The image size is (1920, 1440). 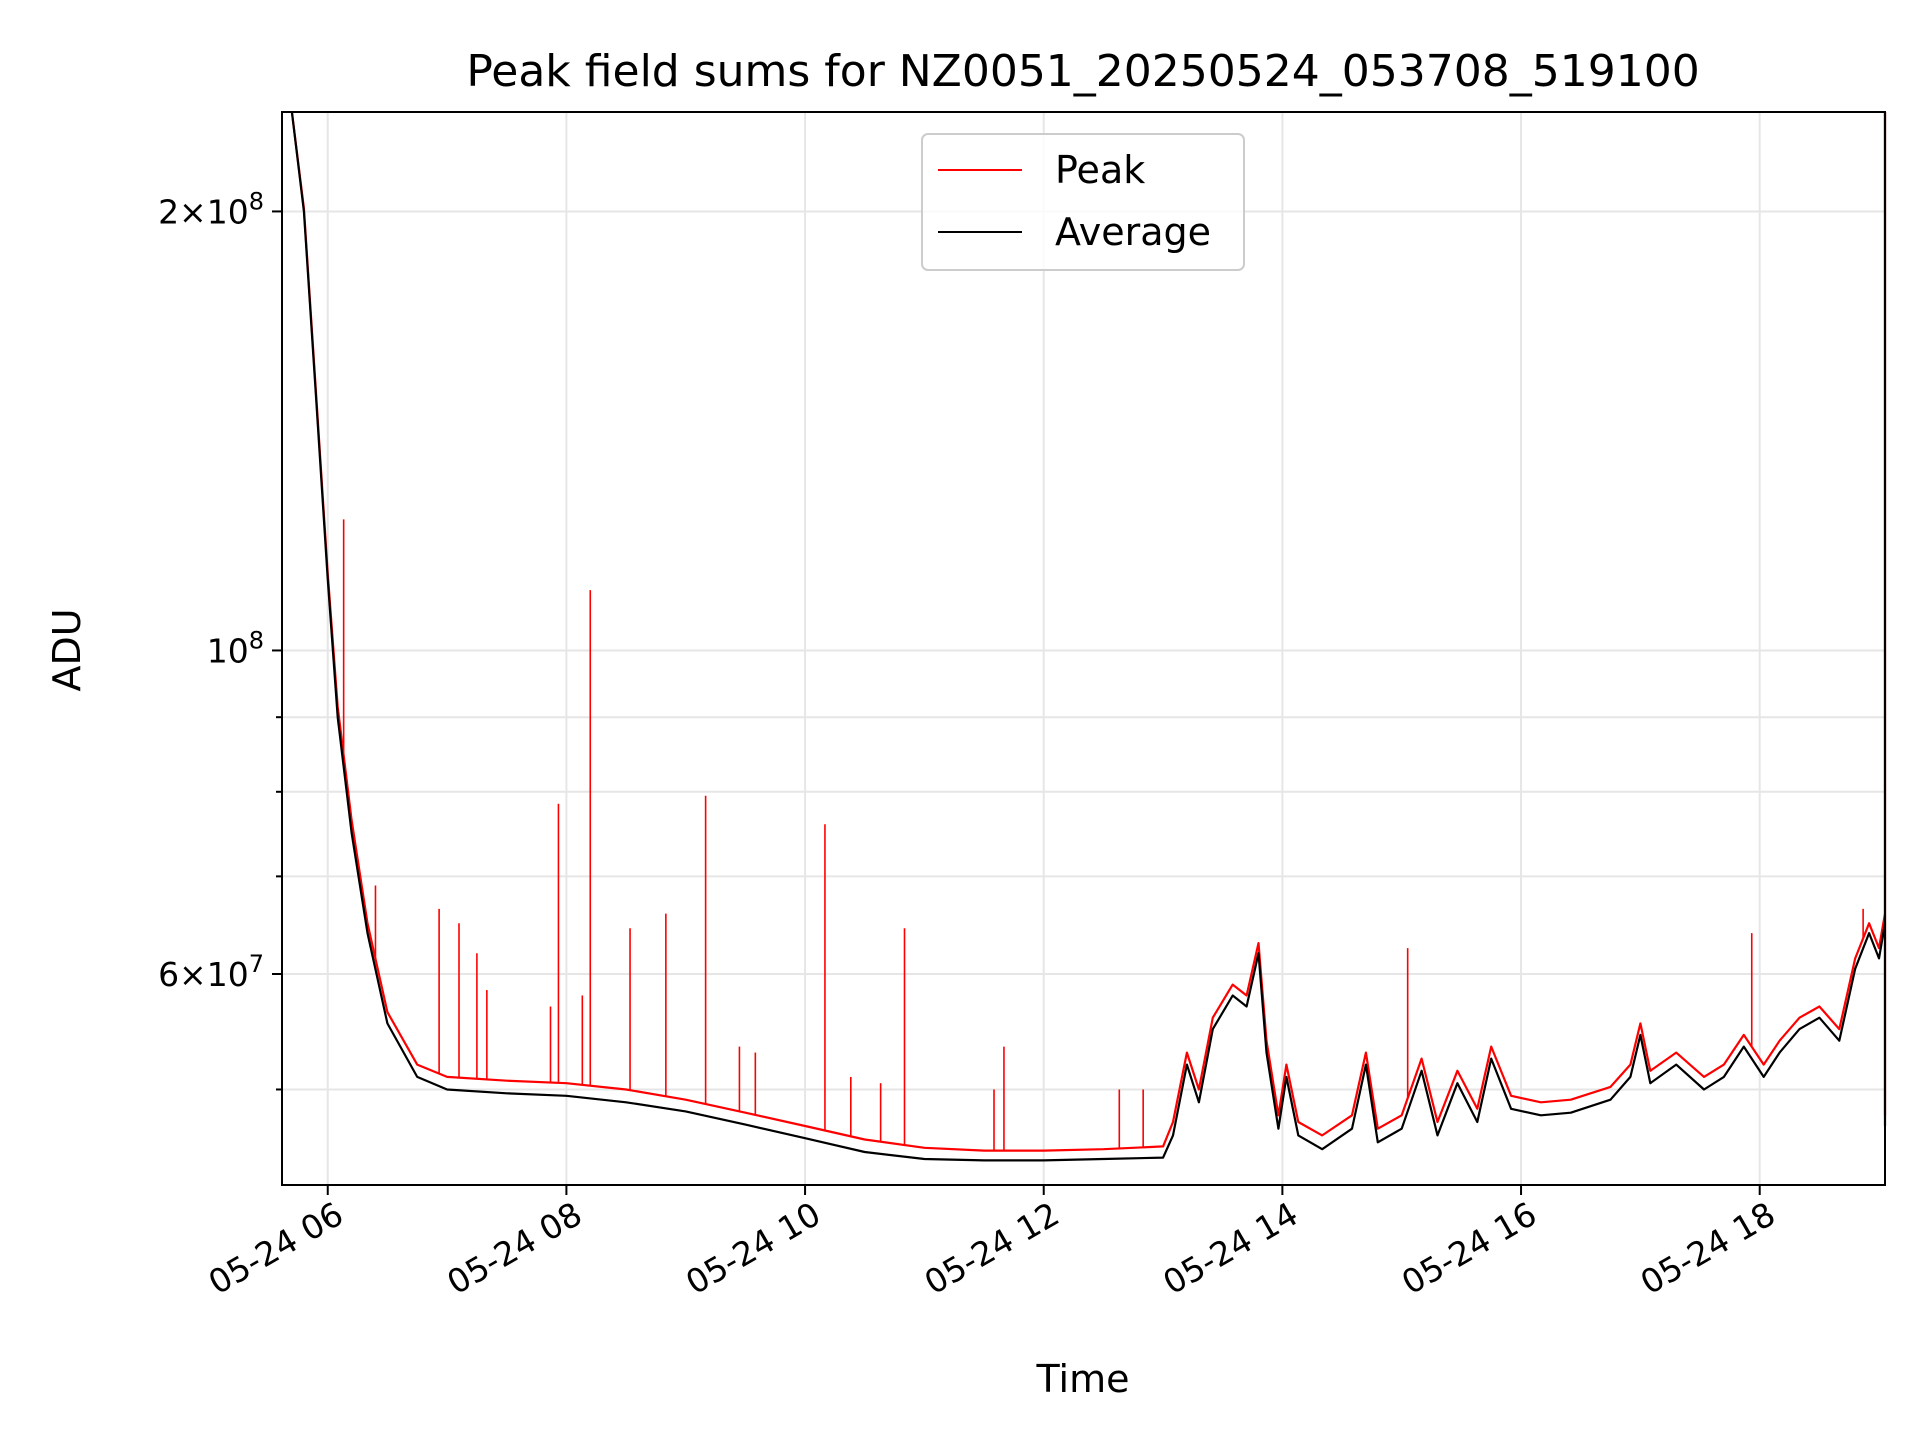 I want to click on legend: Peak Average, so click(x=1083, y=202).